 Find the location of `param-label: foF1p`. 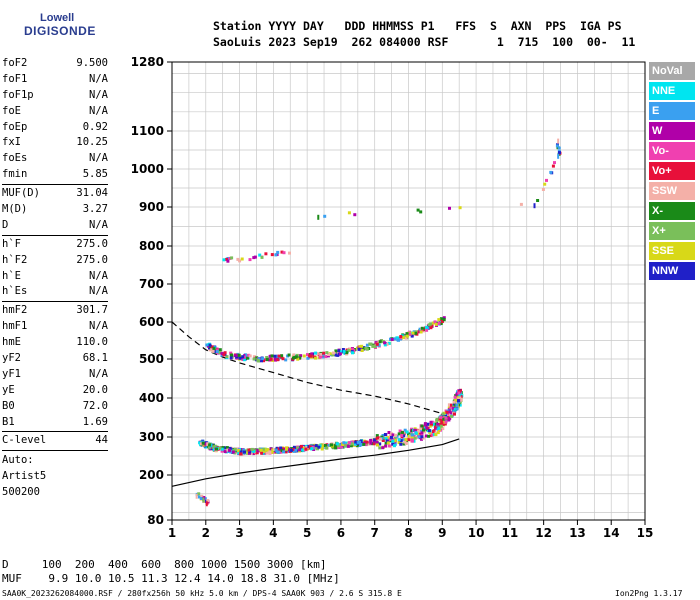

param-label: foF1p is located at coordinates (18, 94).